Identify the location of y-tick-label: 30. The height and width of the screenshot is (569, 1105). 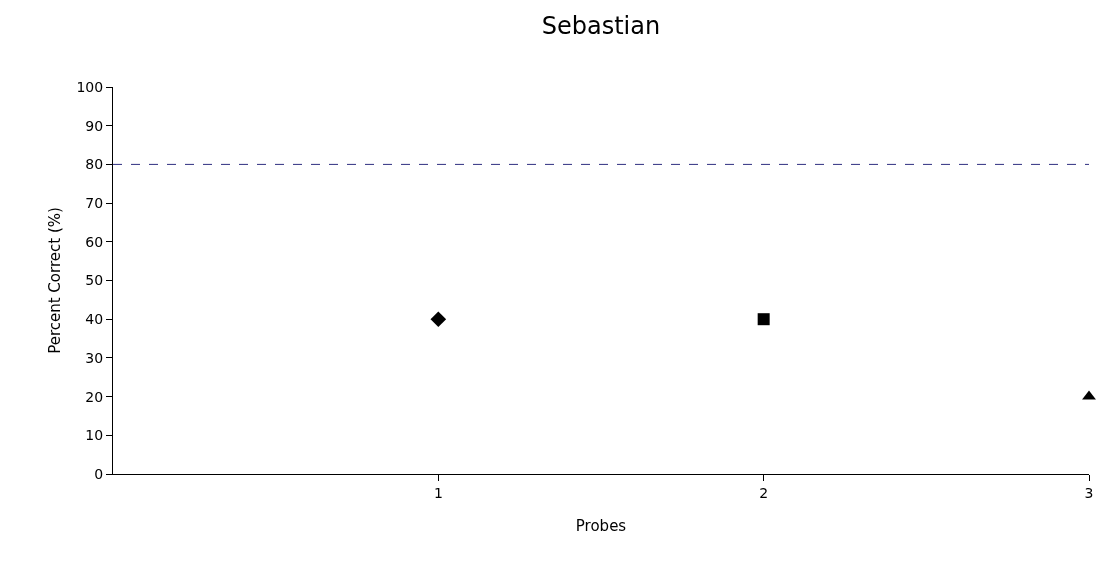
(94, 357).